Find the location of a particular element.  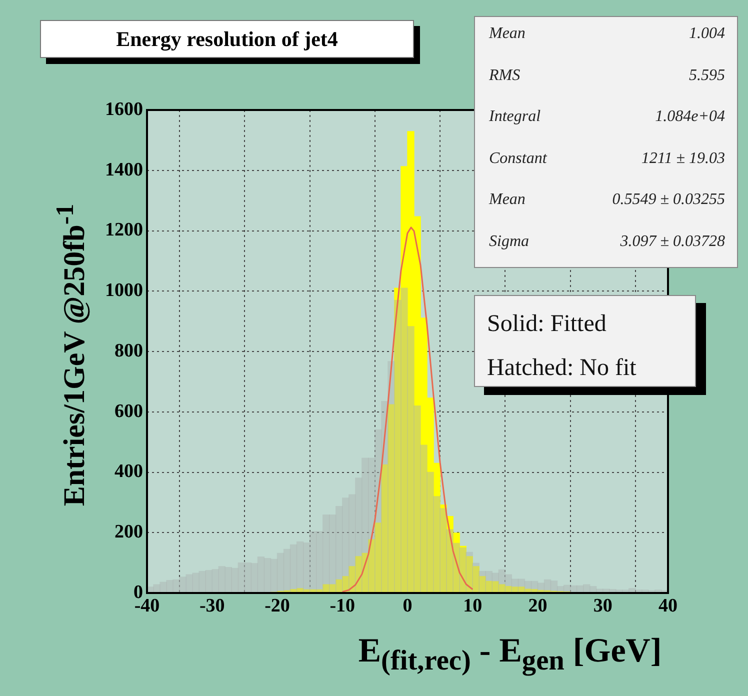

y-tick-label: 800 is located at coordinates (128, 351).